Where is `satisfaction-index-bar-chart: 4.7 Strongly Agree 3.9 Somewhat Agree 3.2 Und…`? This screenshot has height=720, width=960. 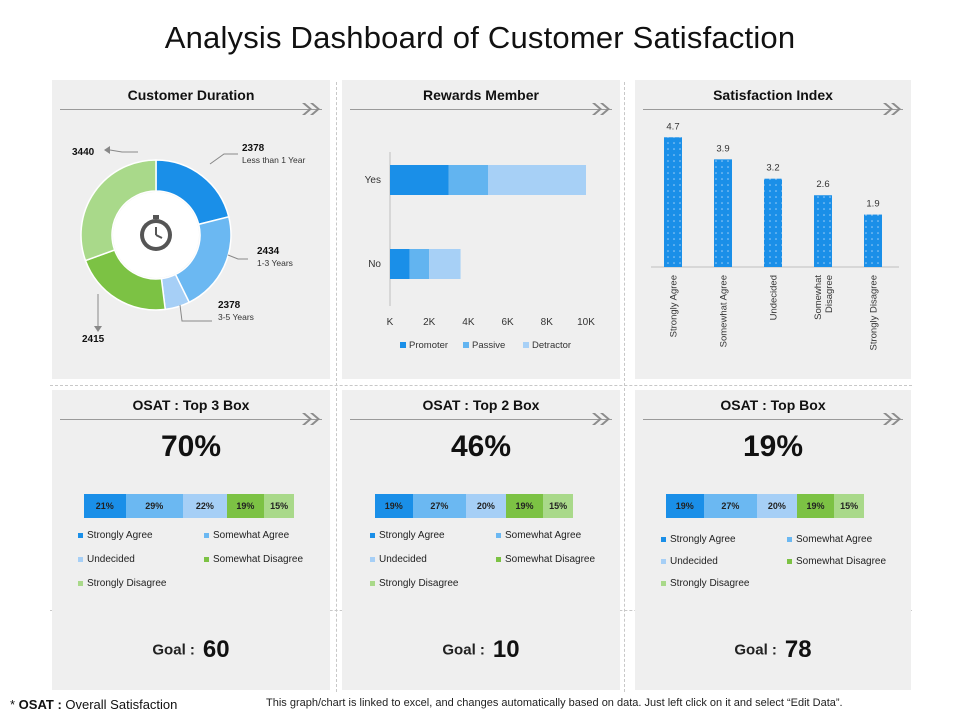 satisfaction-index-bar-chart: 4.7 Strongly Agree 3.9 Somewhat Agree 3.2 Und… is located at coordinates (773, 247).